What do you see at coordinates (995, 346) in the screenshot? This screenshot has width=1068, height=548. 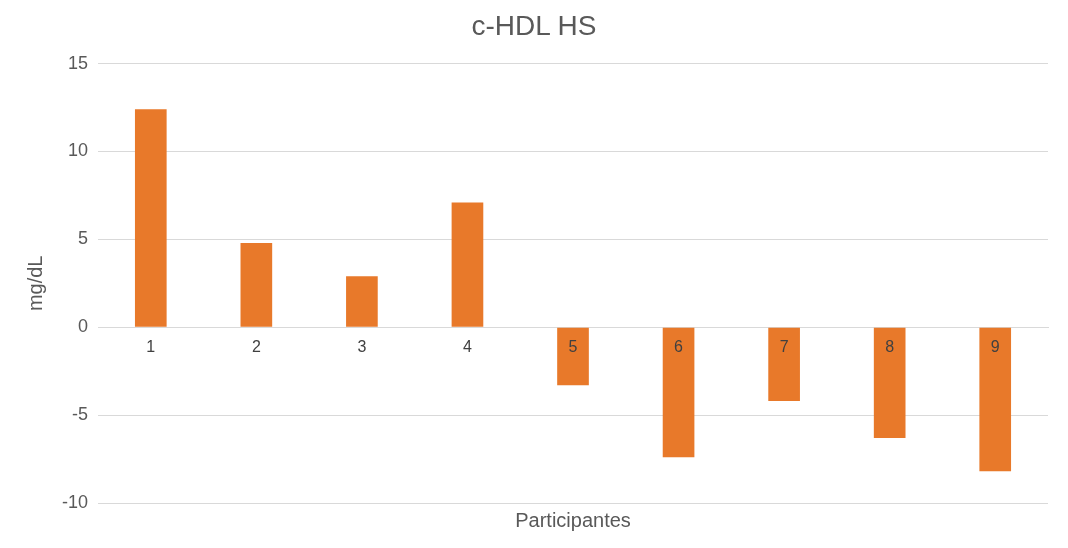 I see `x-tick-label: 9` at bounding box center [995, 346].